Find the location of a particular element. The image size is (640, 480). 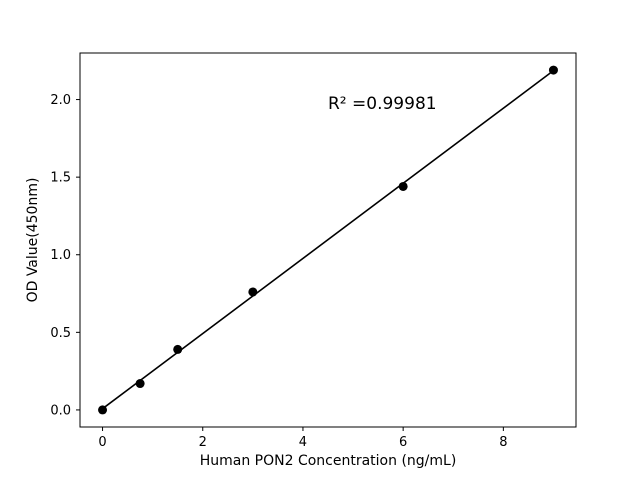

x-axis-label: Human PON2 Concentration (ng/mL) is located at coordinates (328, 461).